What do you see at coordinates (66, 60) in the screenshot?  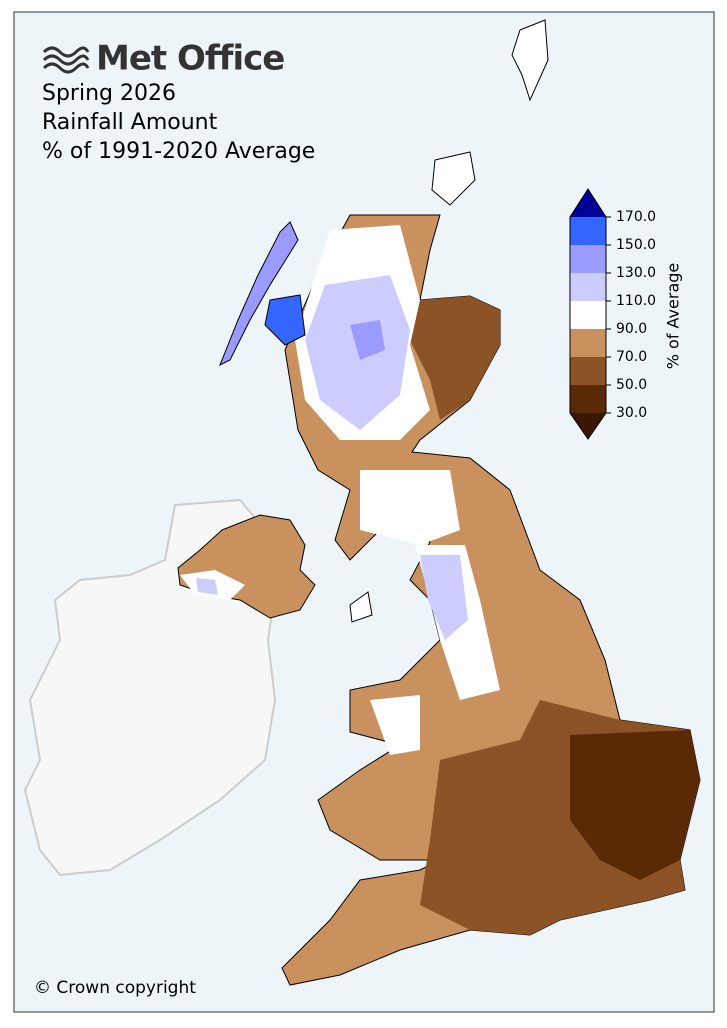 I see `logo-waves` at bounding box center [66, 60].